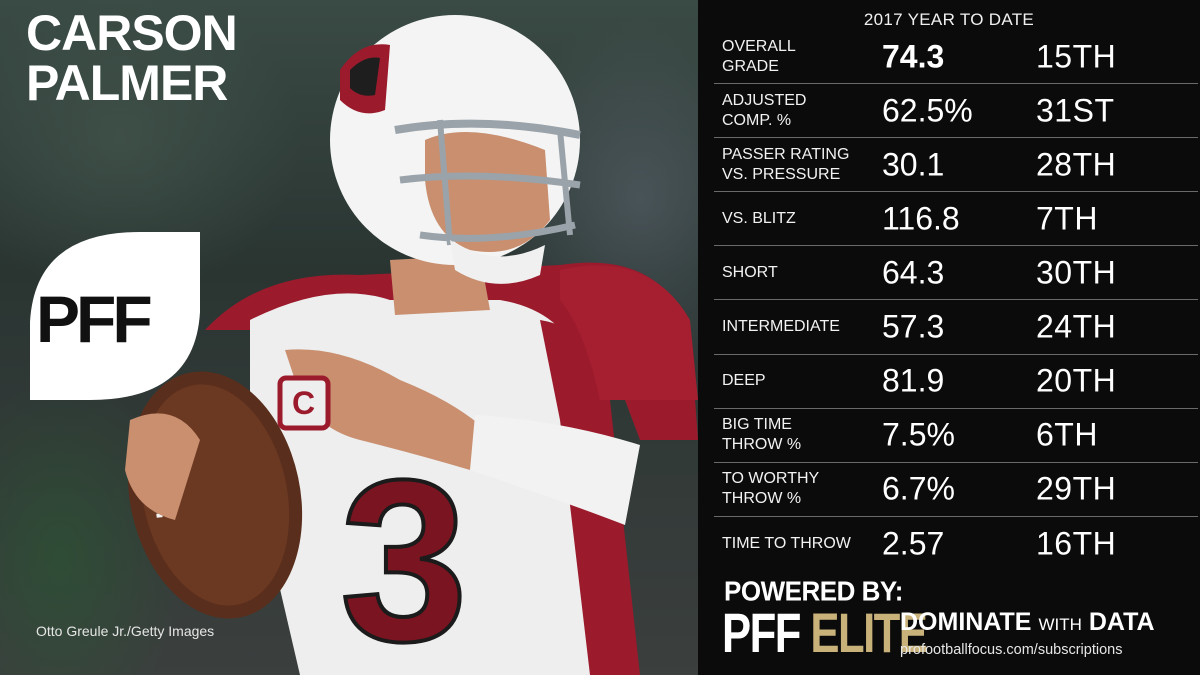 The width and height of the screenshot is (1200, 675). What do you see at coordinates (404, 553) in the screenshot?
I see `svg-text: 3` at bounding box center [404, 553].